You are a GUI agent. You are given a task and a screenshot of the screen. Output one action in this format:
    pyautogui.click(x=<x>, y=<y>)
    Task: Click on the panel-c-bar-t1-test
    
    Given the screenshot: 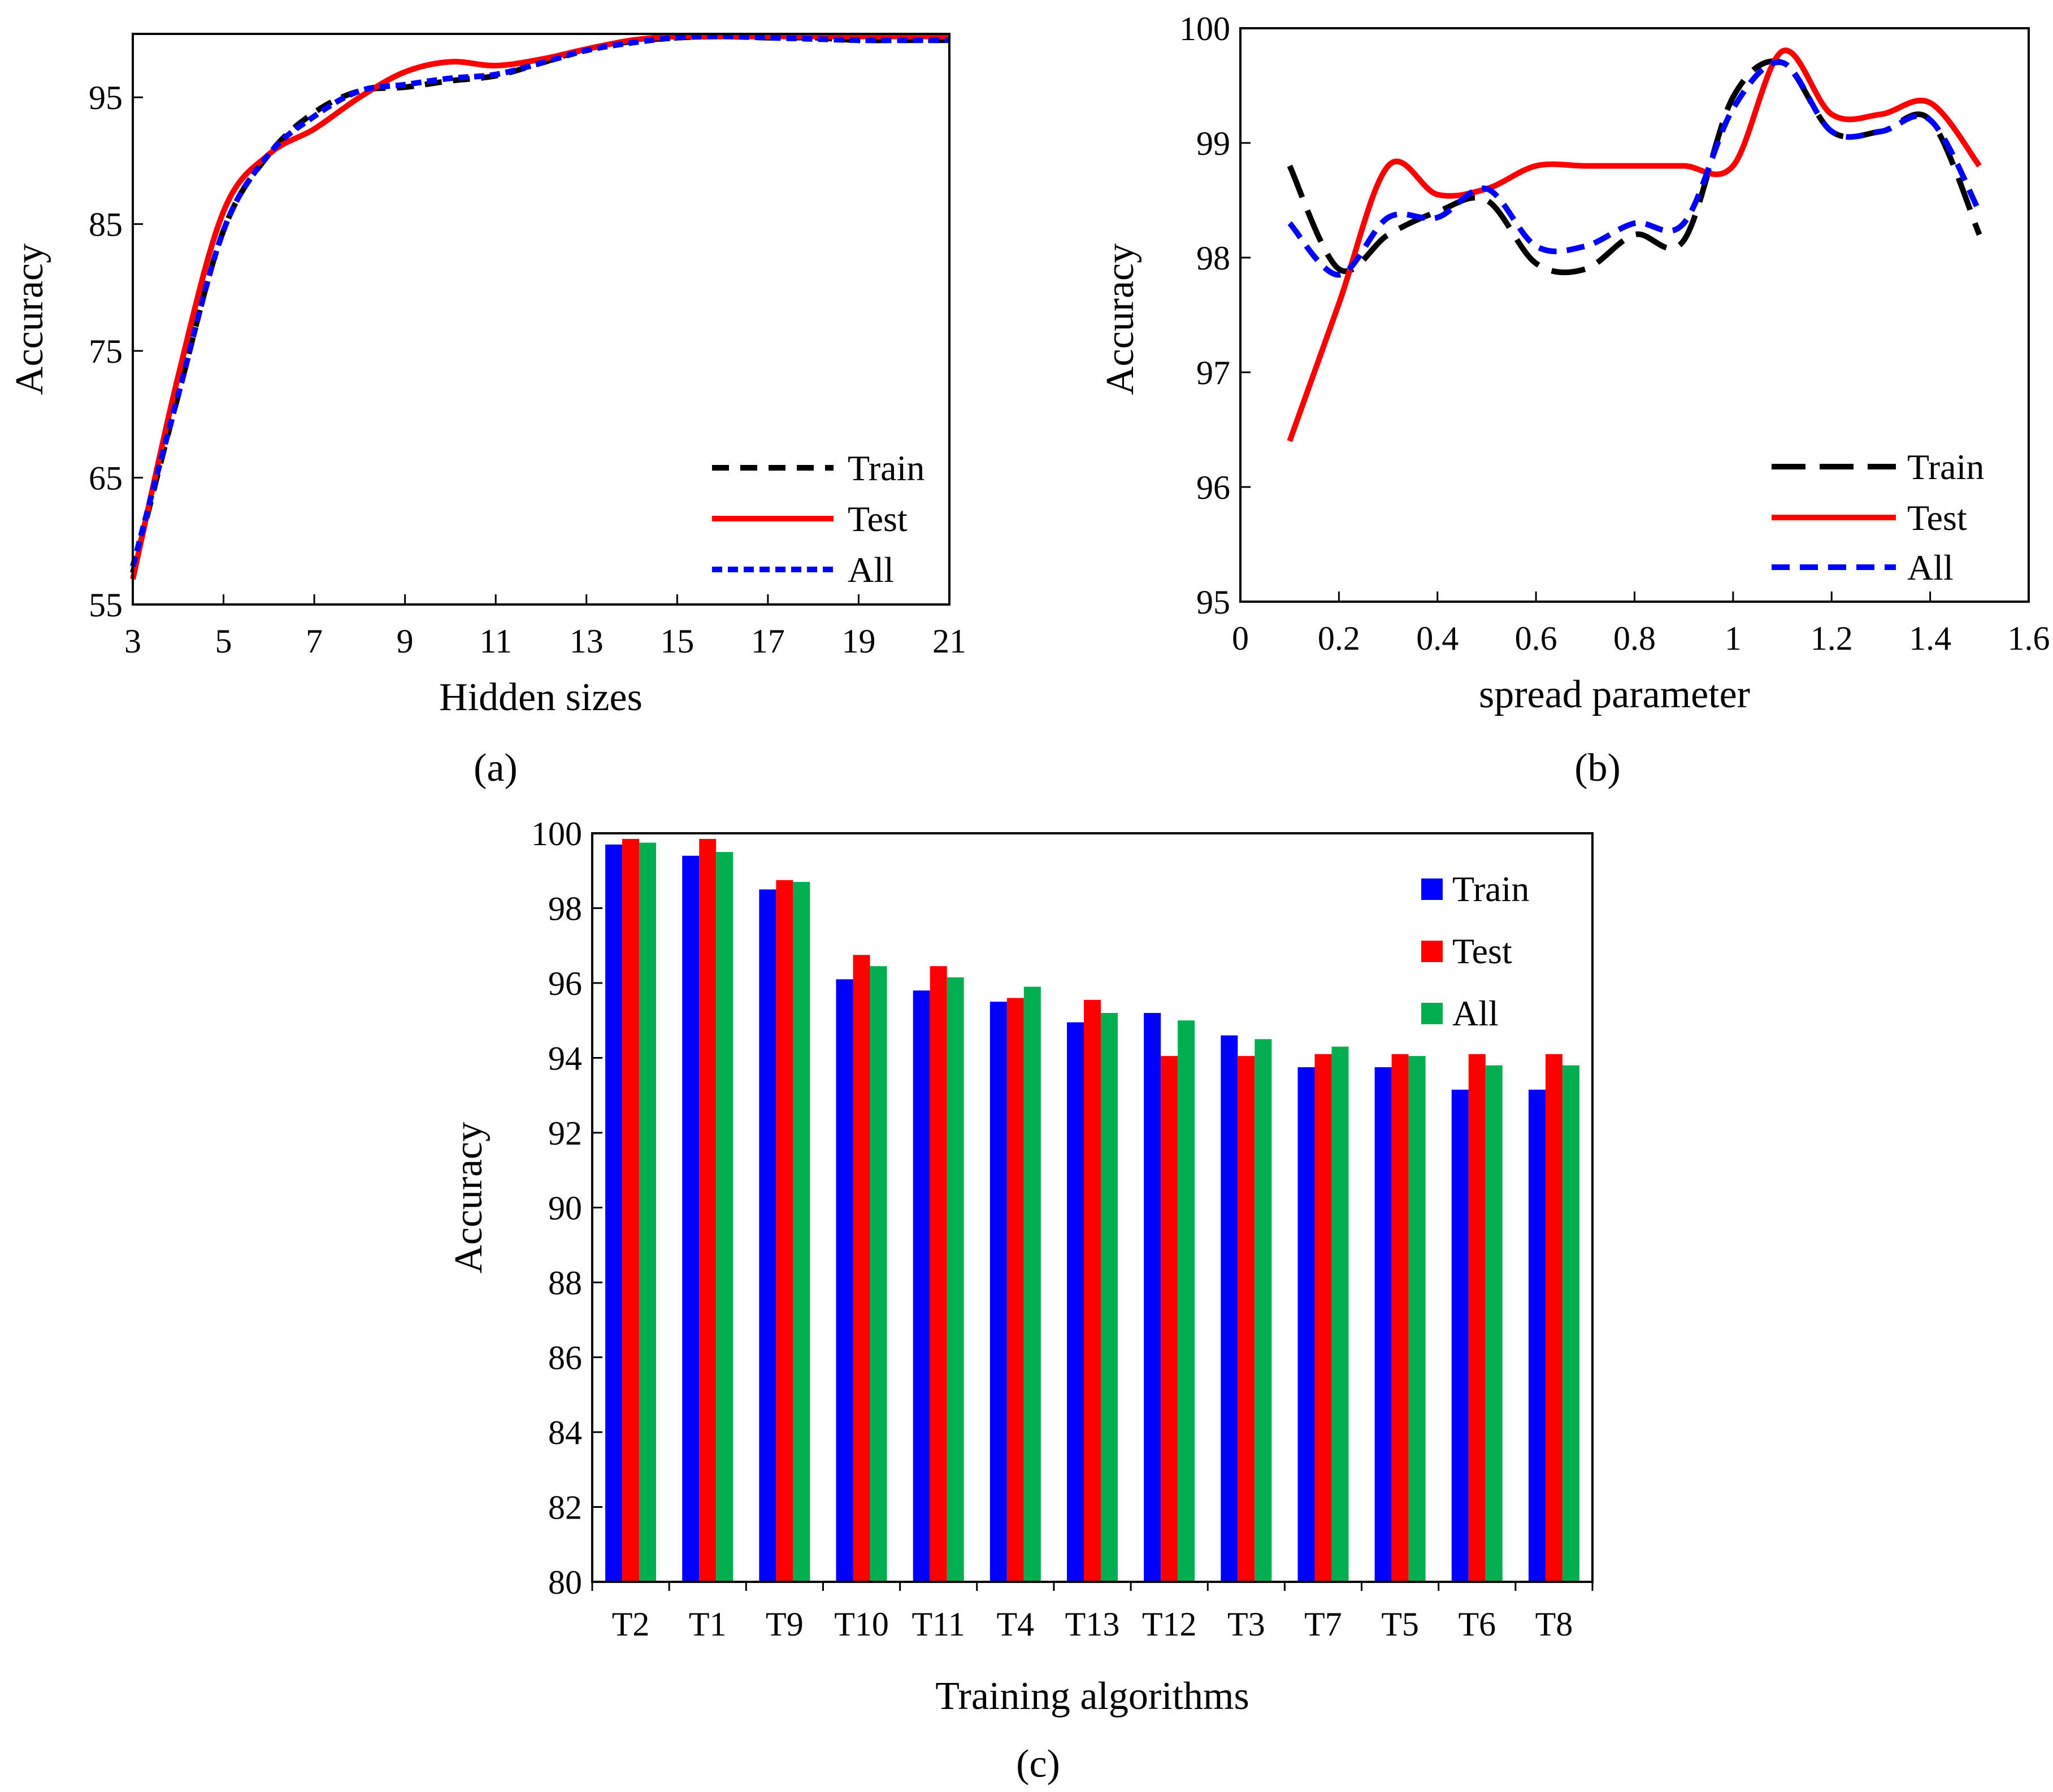 What is the action you would take?
    pyautogui.click(x=708, y=1210)
    